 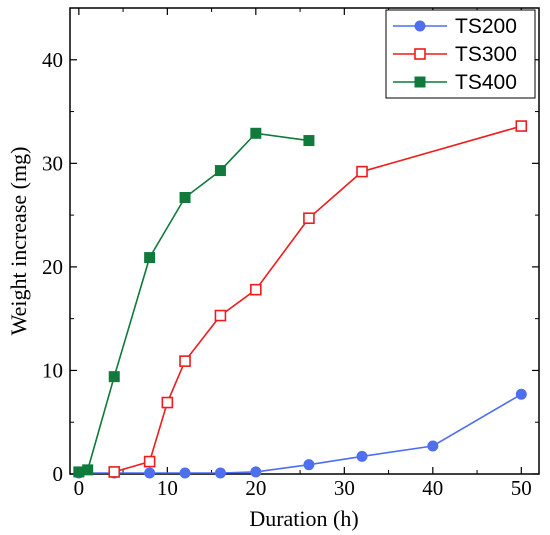 I want to click on legend-item: TS200, so click(x=455, y=26).